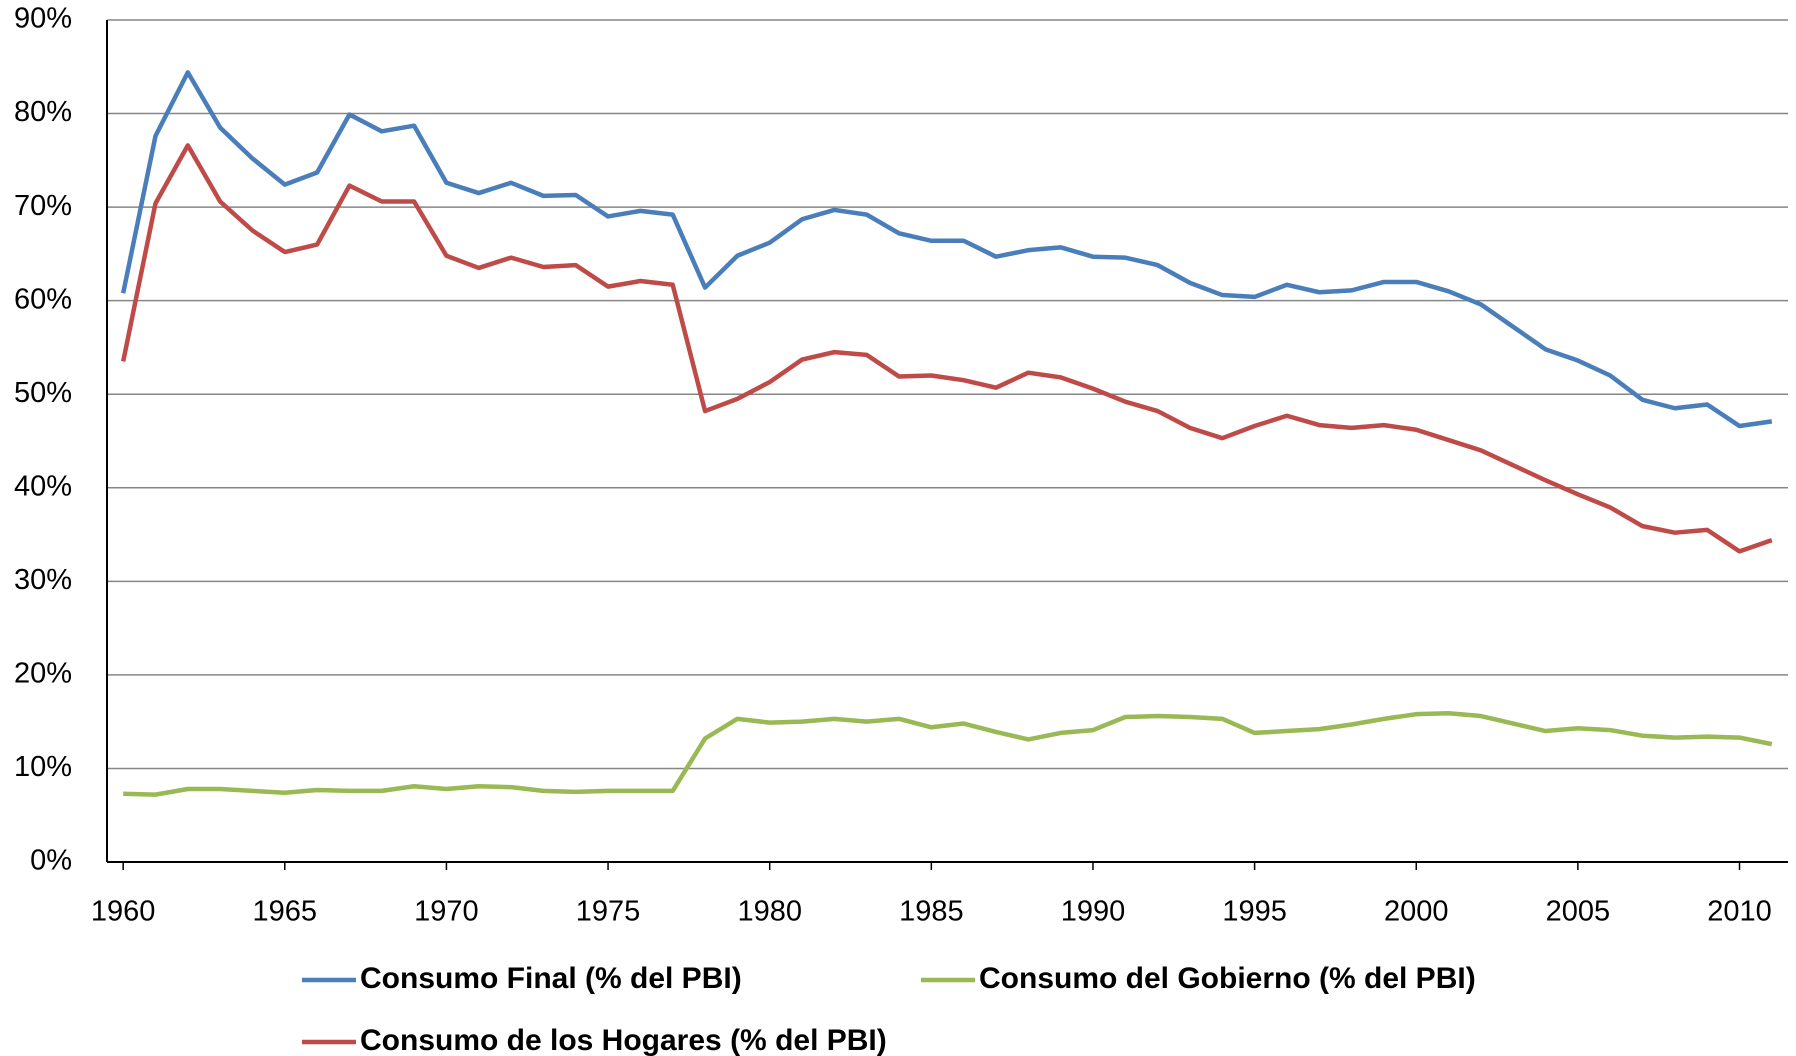  What do you see at coordinates (769, 912) in the screenshot?
I see `x-tick-label: 1980` at bounding box center [769, 912].